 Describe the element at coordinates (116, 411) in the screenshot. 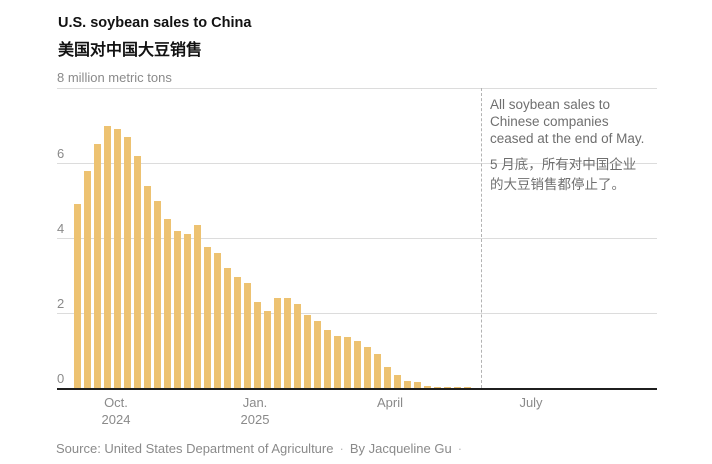

I see `x-tick-label: Oct. 2024` at that location.